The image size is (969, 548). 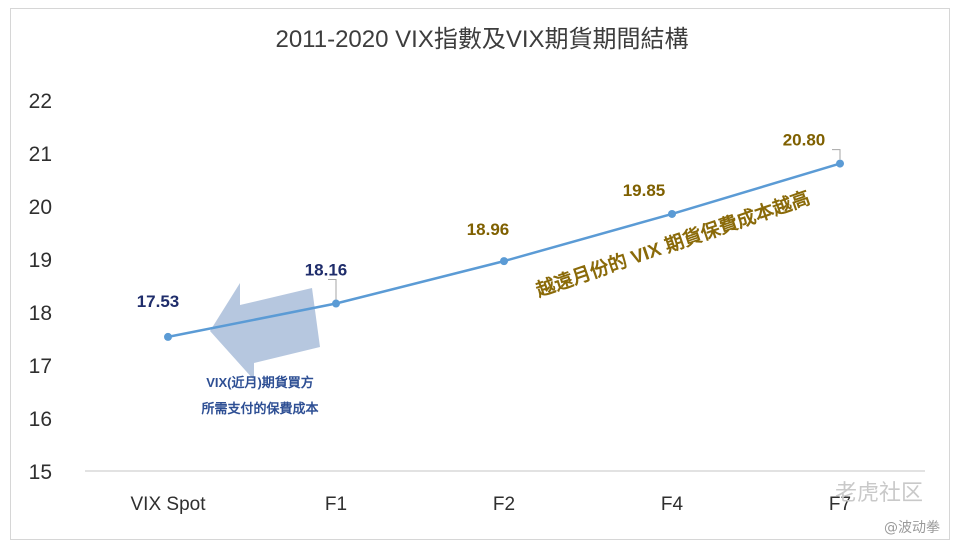 I want to click on x-tick-label: VIX Spot, so click(x=169, y=504).